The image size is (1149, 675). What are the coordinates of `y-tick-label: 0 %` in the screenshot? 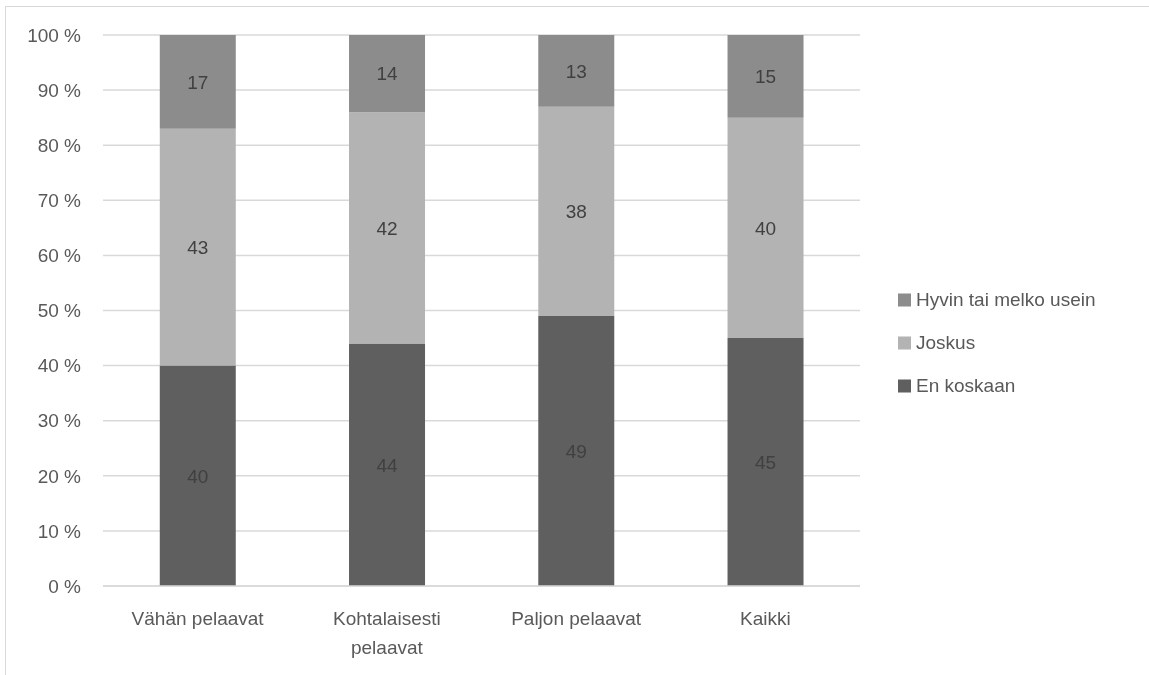 It's located at (65, 586).